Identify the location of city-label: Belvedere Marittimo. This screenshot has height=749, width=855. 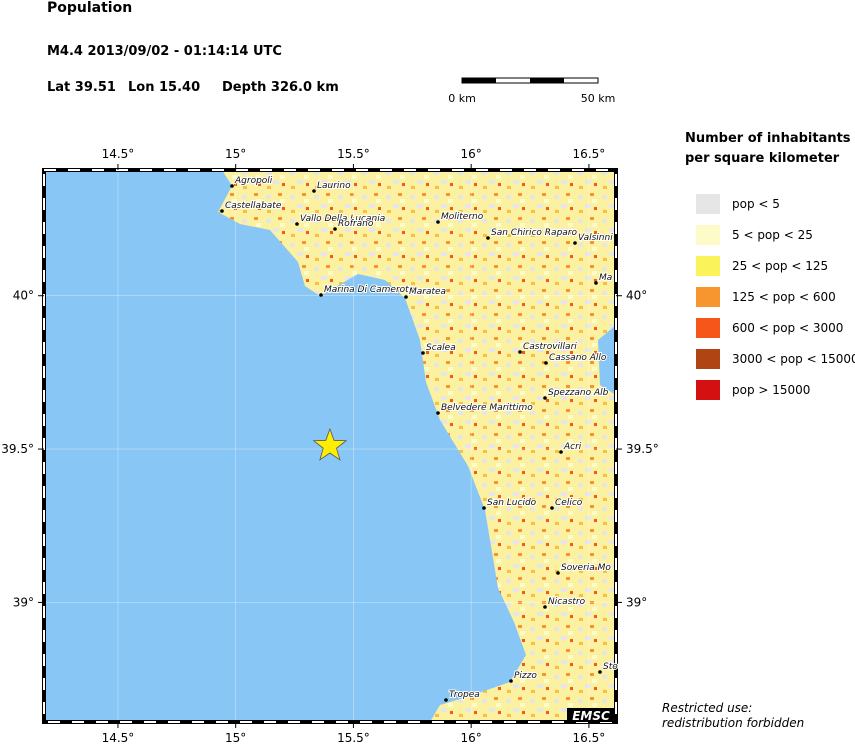
(487, 408).